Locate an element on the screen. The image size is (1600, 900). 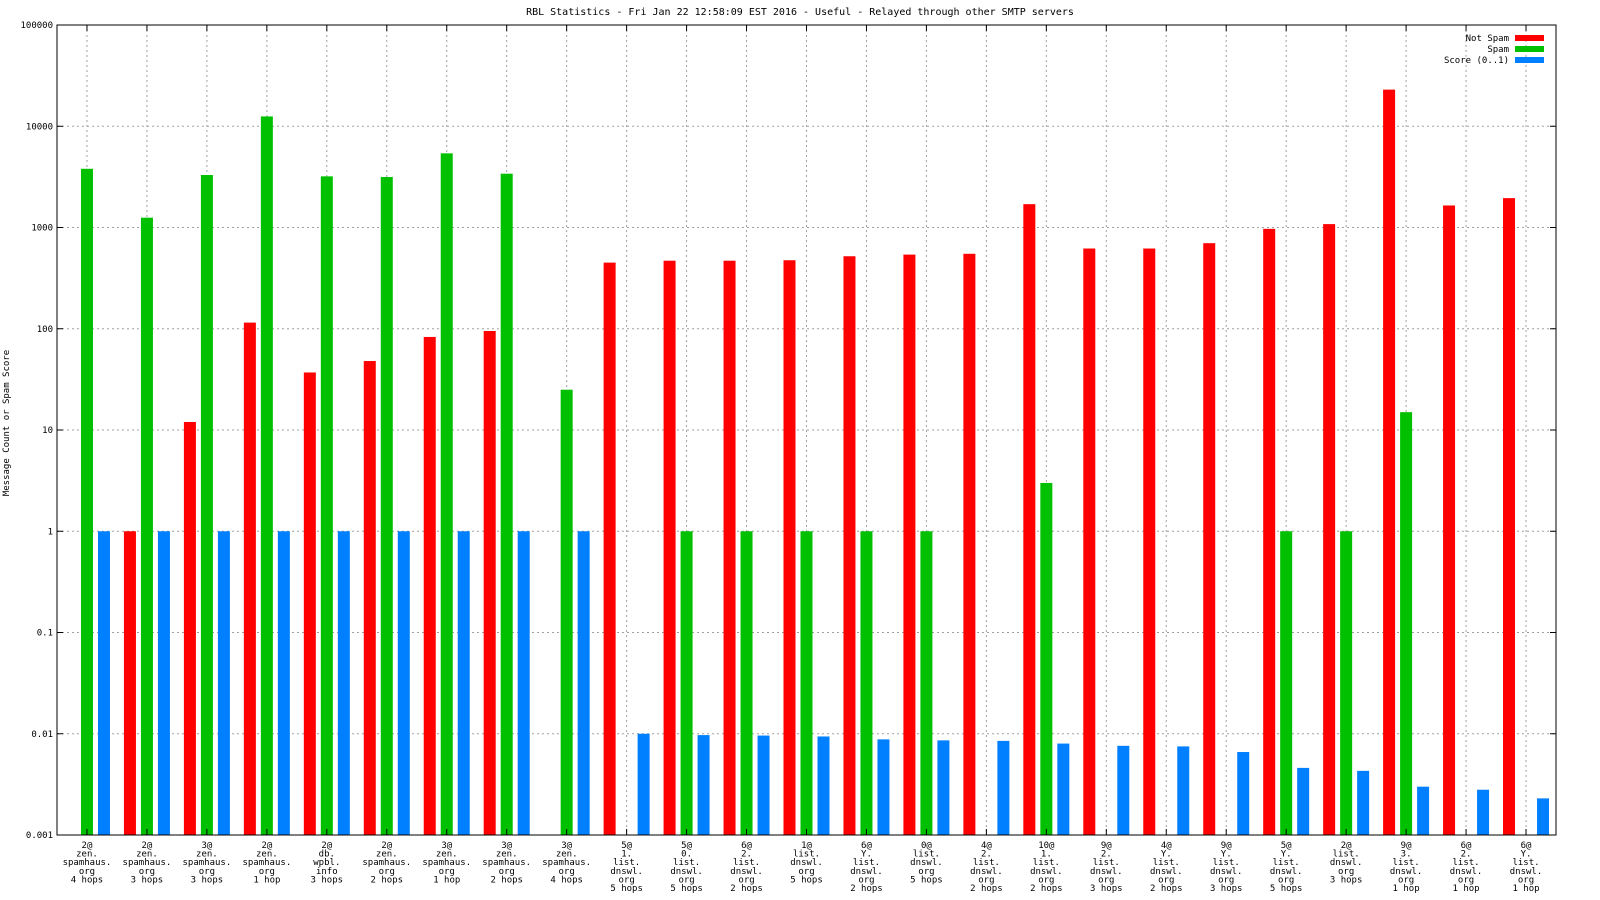
y-tick-label: 0.01 is located at coordinates (42, 735).